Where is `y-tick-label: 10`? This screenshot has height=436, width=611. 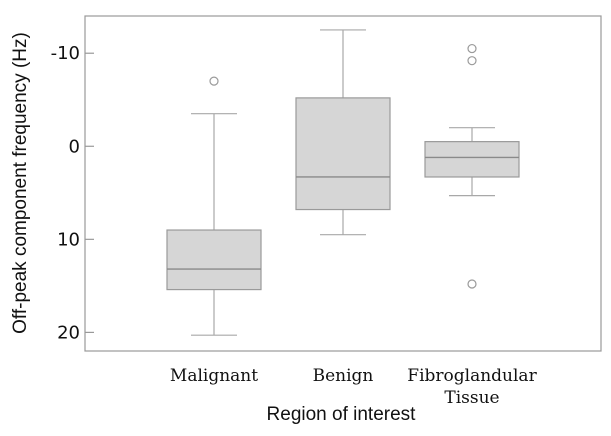
y-tick-label: 10 is located at coordinates (68, 239).